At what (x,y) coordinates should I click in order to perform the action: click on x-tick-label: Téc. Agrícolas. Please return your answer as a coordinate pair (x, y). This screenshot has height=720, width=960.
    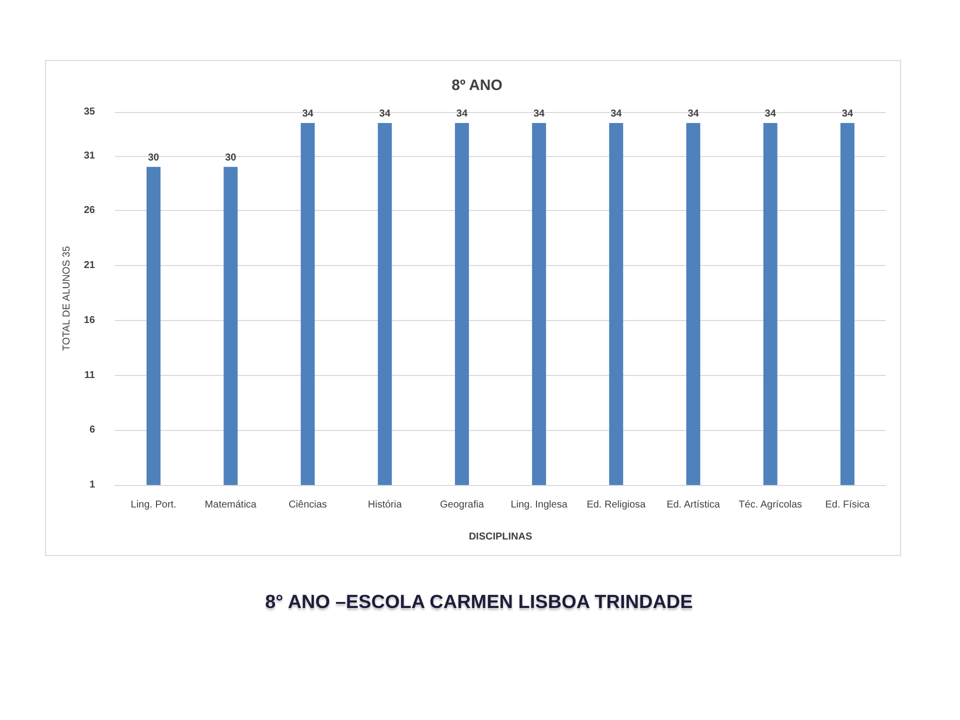
    Looking at the image, I should click on (770, 505).